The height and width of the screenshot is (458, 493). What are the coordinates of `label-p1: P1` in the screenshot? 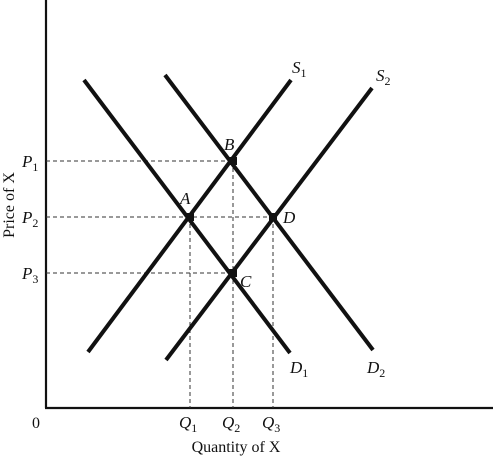 It's located at (29, 163).